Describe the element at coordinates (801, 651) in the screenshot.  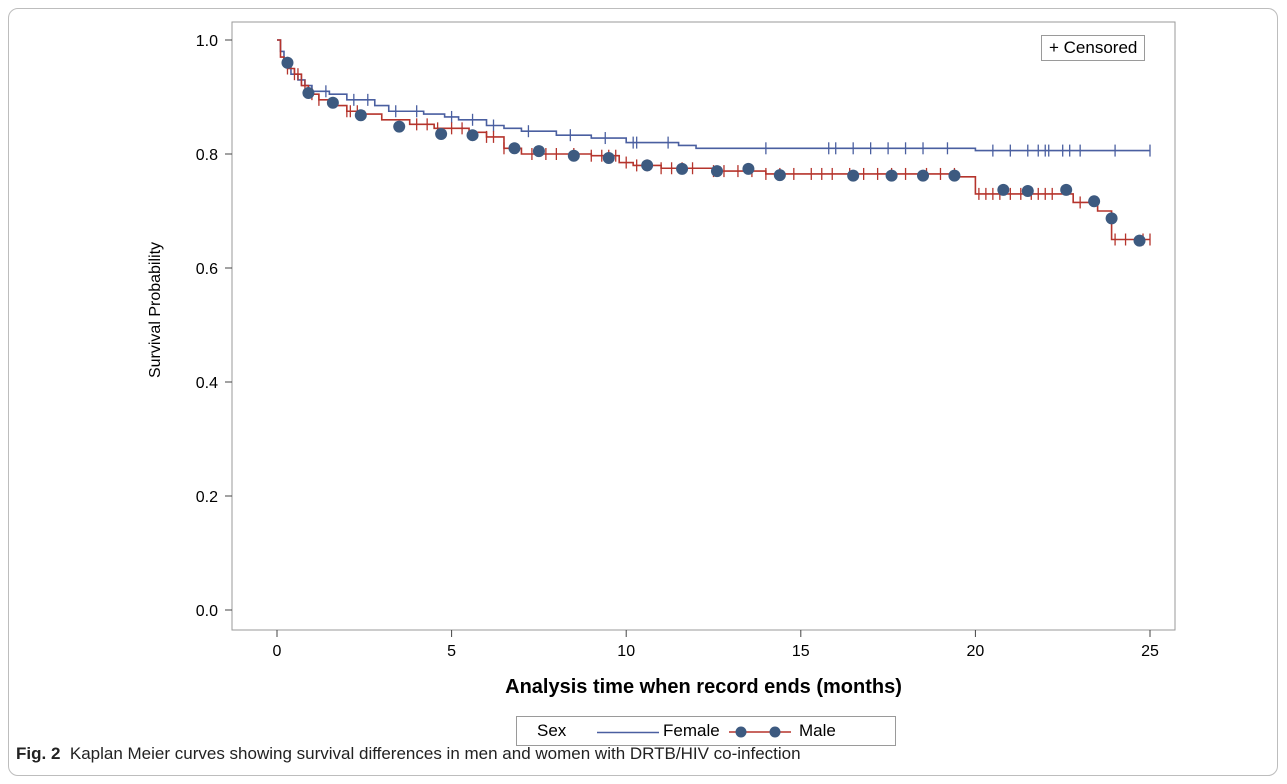
I see `x-tick-label: 15` at that location.